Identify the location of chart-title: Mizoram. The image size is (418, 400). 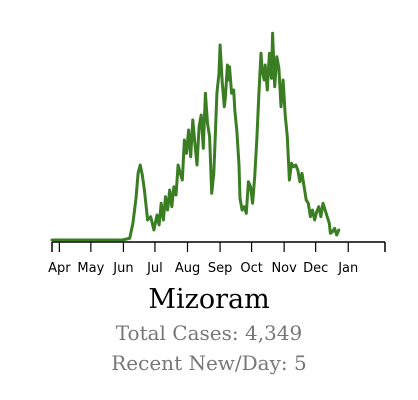
(209, 299).